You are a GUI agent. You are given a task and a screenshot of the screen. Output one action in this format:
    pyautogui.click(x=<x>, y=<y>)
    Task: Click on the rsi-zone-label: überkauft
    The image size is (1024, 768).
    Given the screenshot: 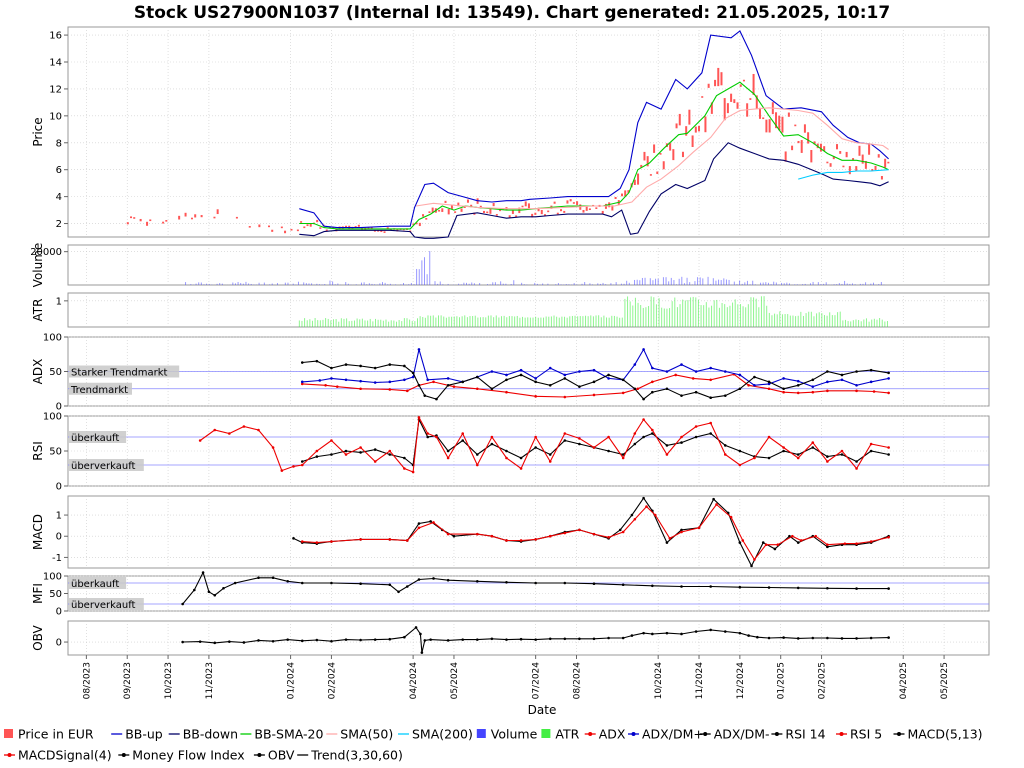 What is the action you would take?
    pyautogui.click(x=95, y=438)
    